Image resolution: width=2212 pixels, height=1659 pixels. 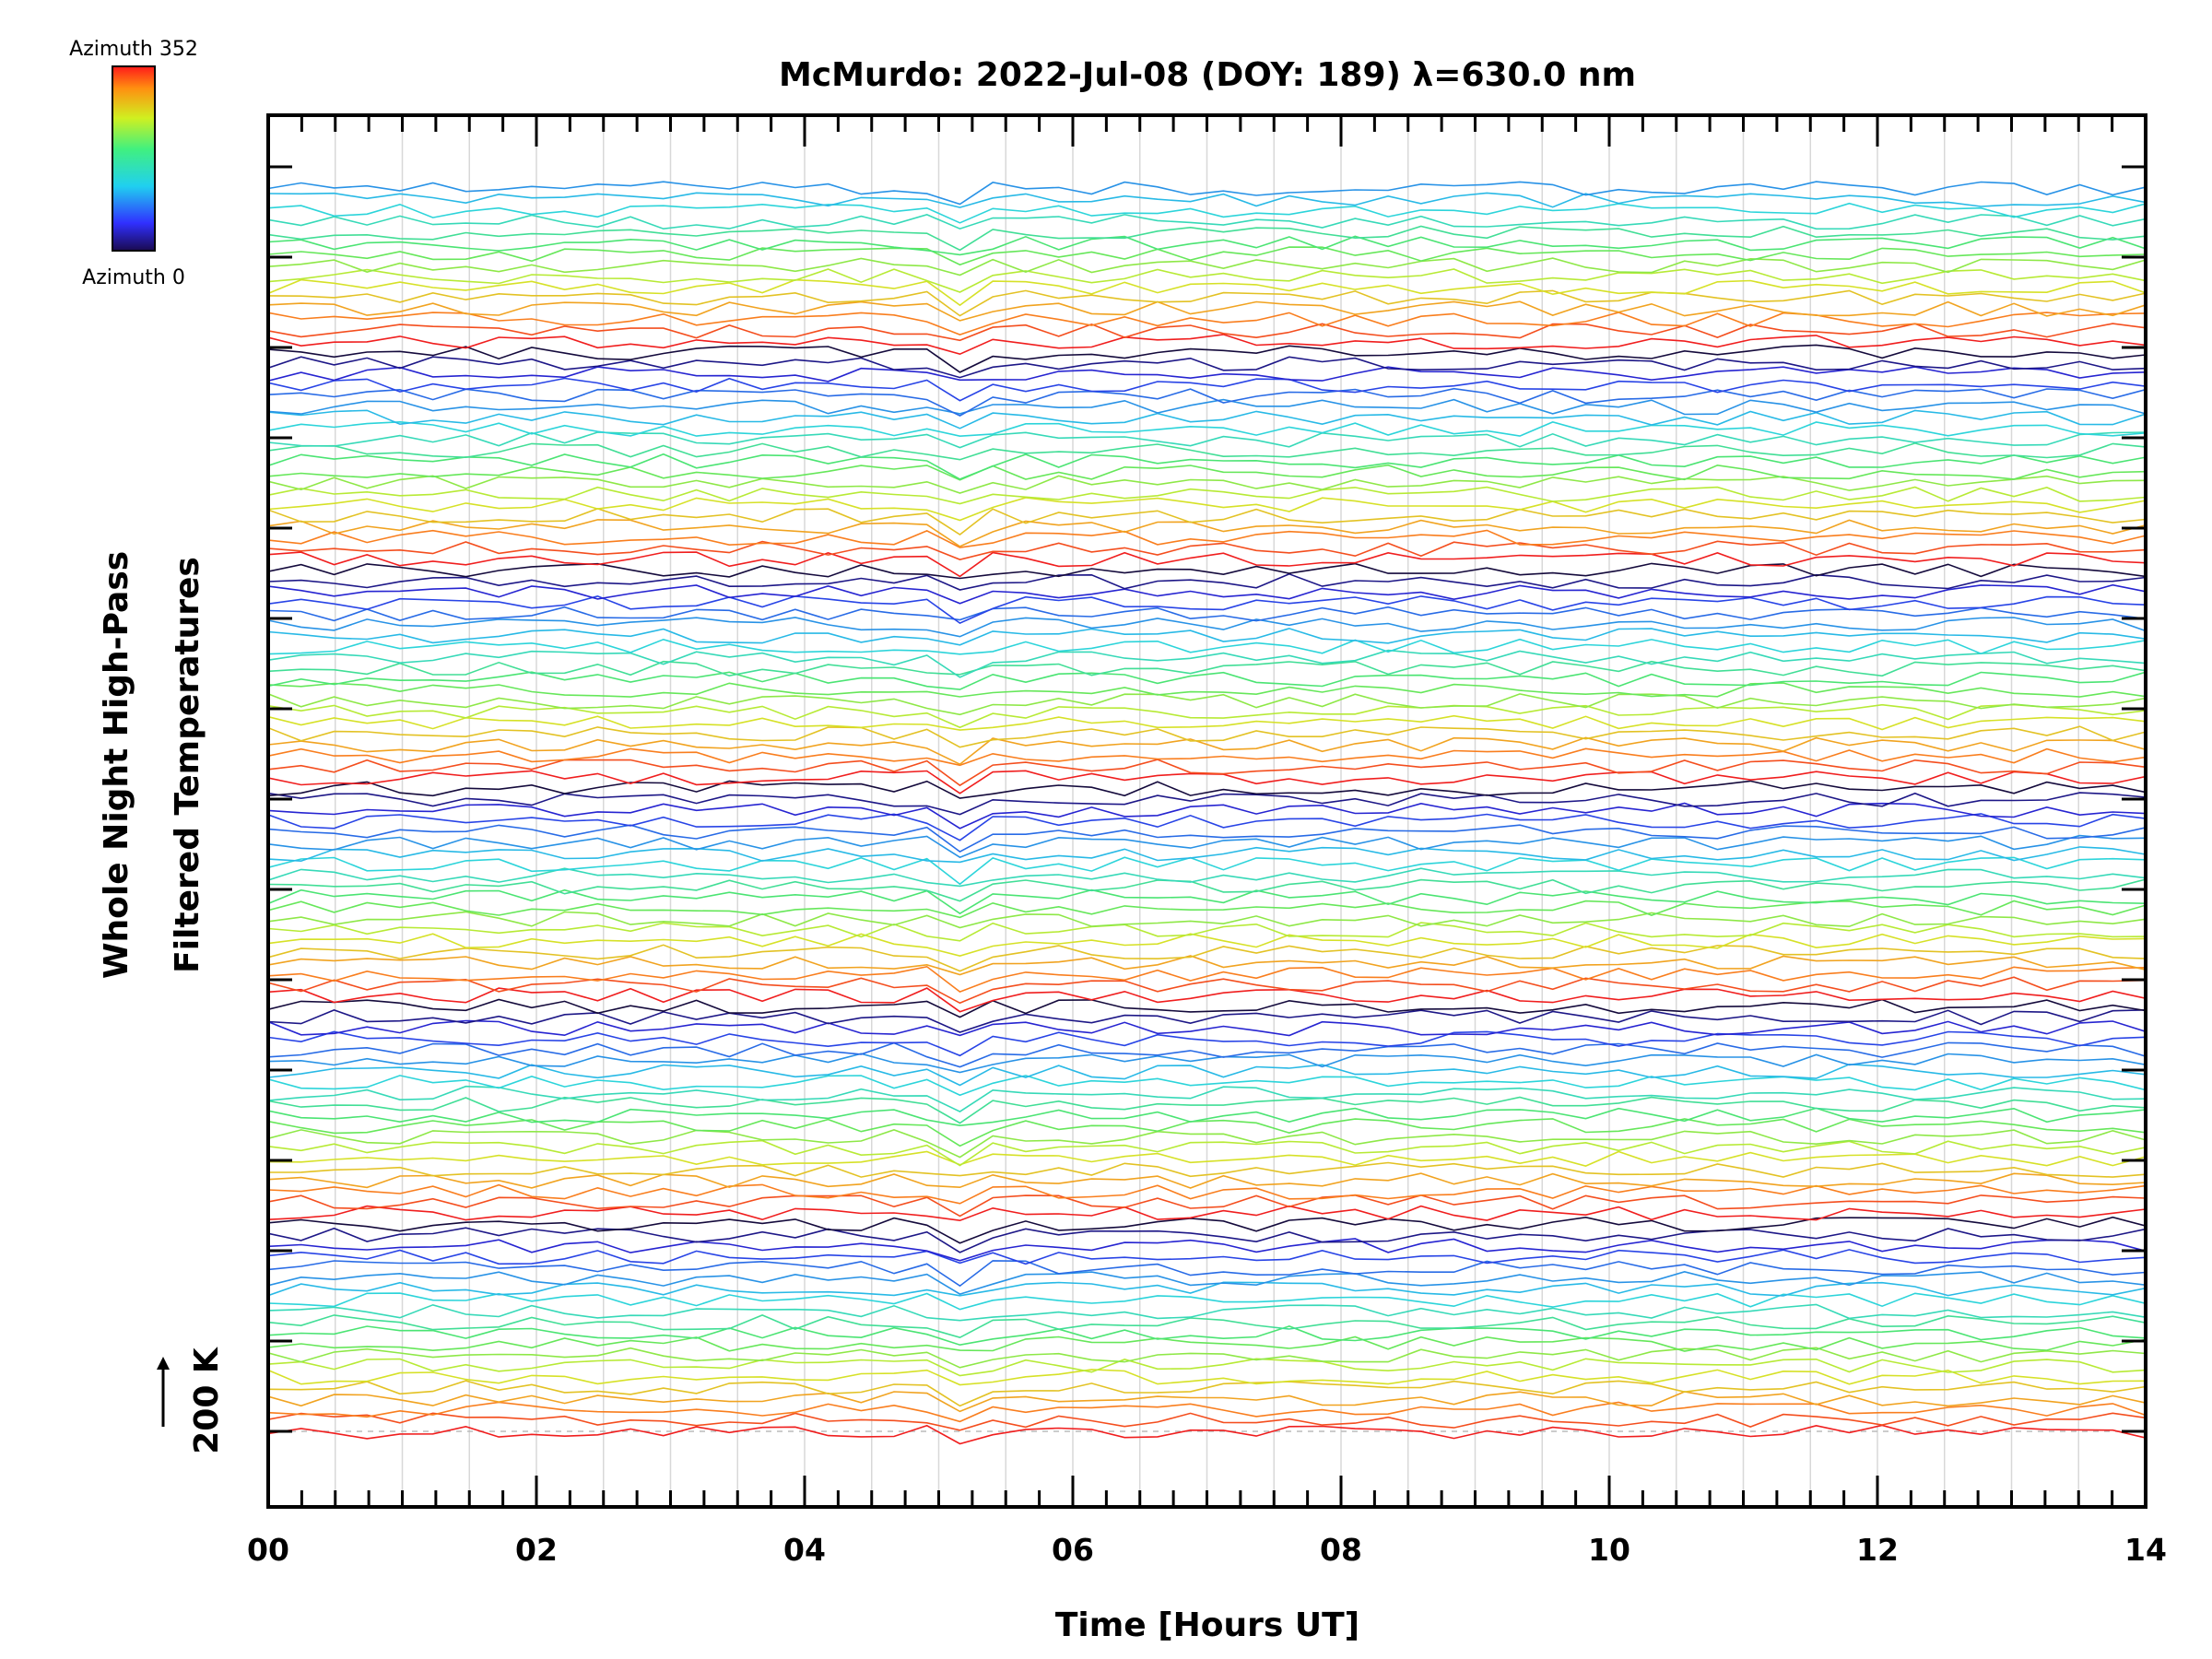 I want to click on x-tick-label: 00, so click(x=268, y=1550).